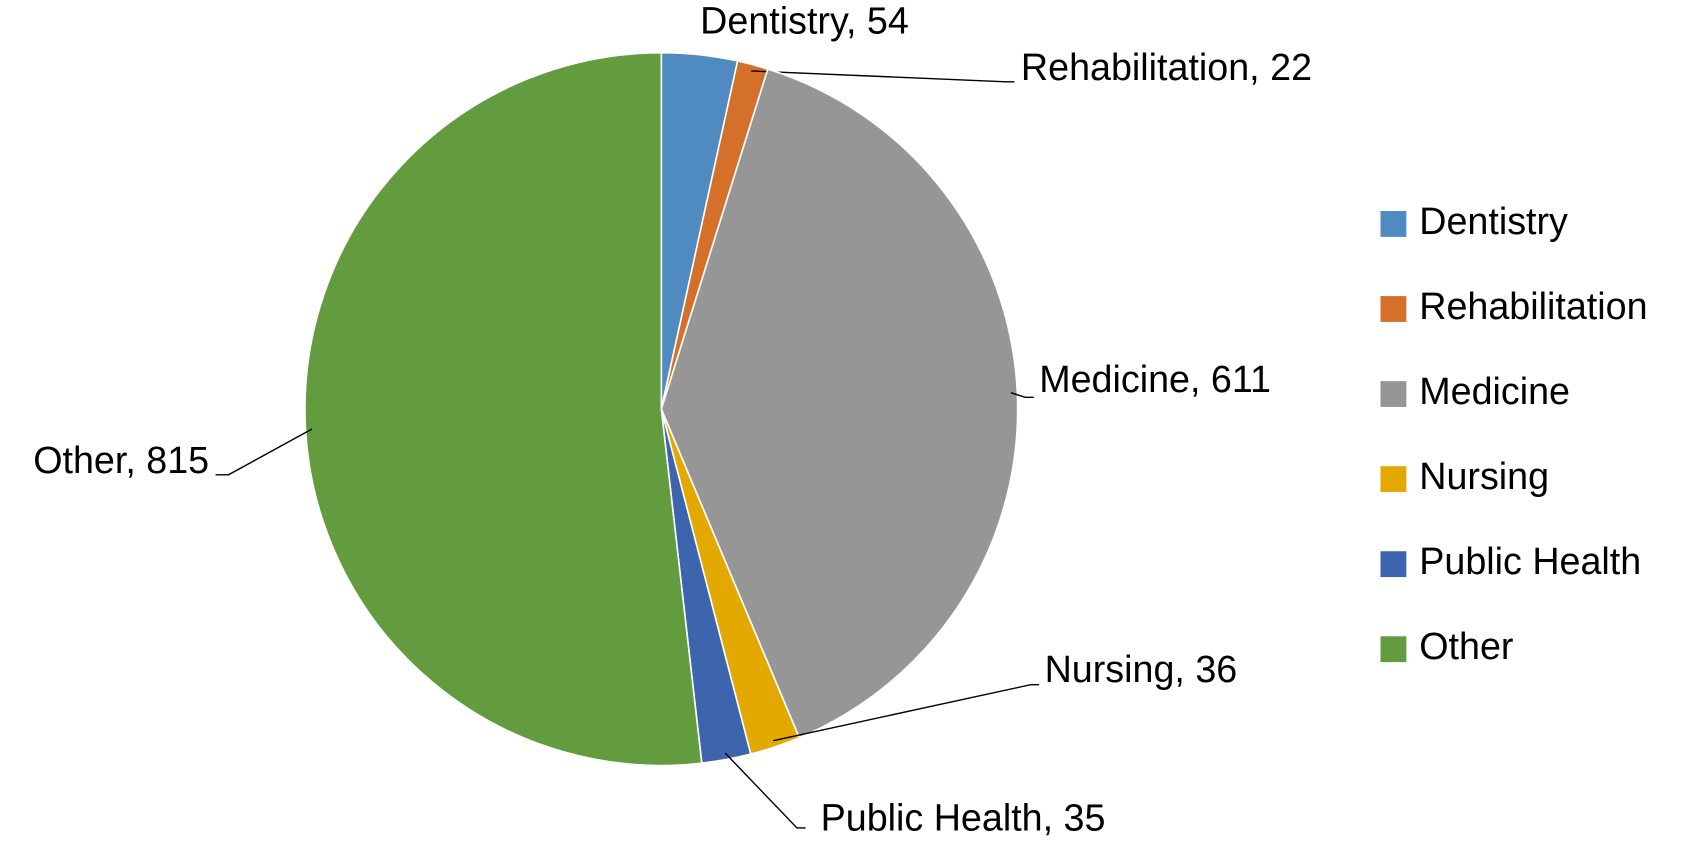  What do you see at coordinates (1466, 646) in the screenshot?
I see `legend-label: Other` at bounding box center [1466, 646].